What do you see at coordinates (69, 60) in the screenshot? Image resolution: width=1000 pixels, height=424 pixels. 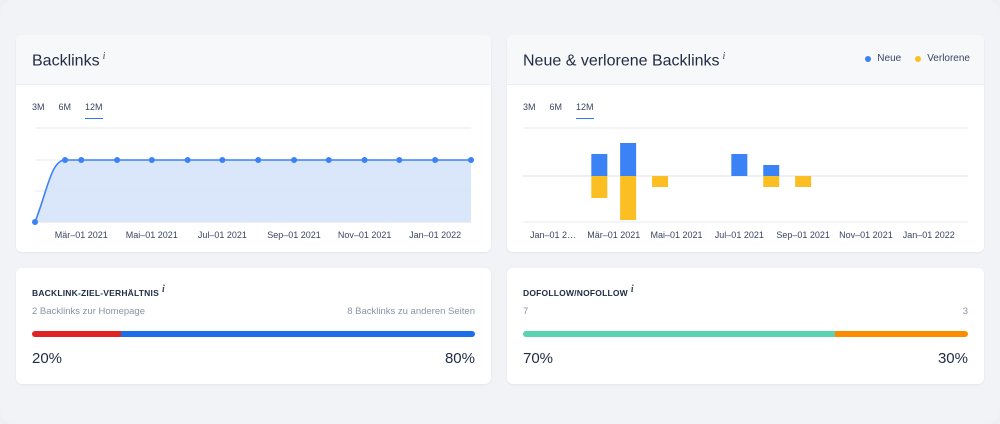 I see `backlinks-title: Backlinks i` at bounding box center [69, 60].